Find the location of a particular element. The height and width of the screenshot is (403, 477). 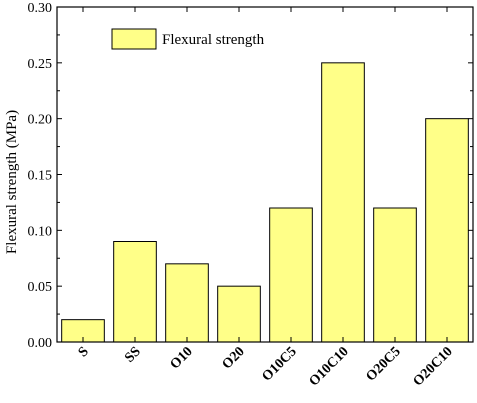

y-tick-label: 0.30 is located at coordinates (40, 8).